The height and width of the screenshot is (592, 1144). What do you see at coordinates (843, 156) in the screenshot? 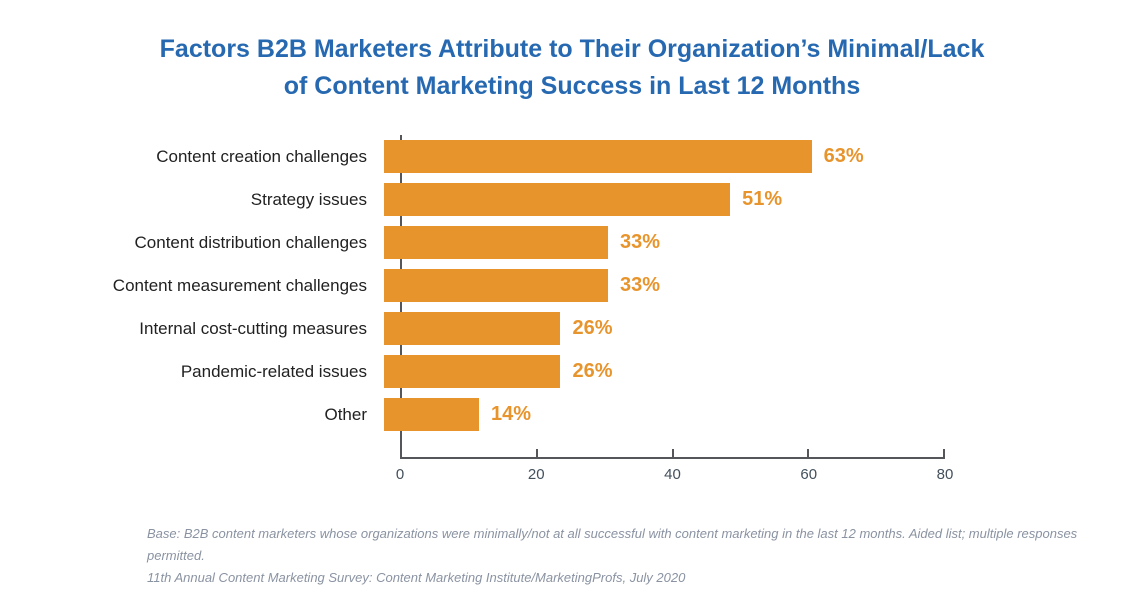
I see `value-label: 63%` at bounding box center [843, 156].